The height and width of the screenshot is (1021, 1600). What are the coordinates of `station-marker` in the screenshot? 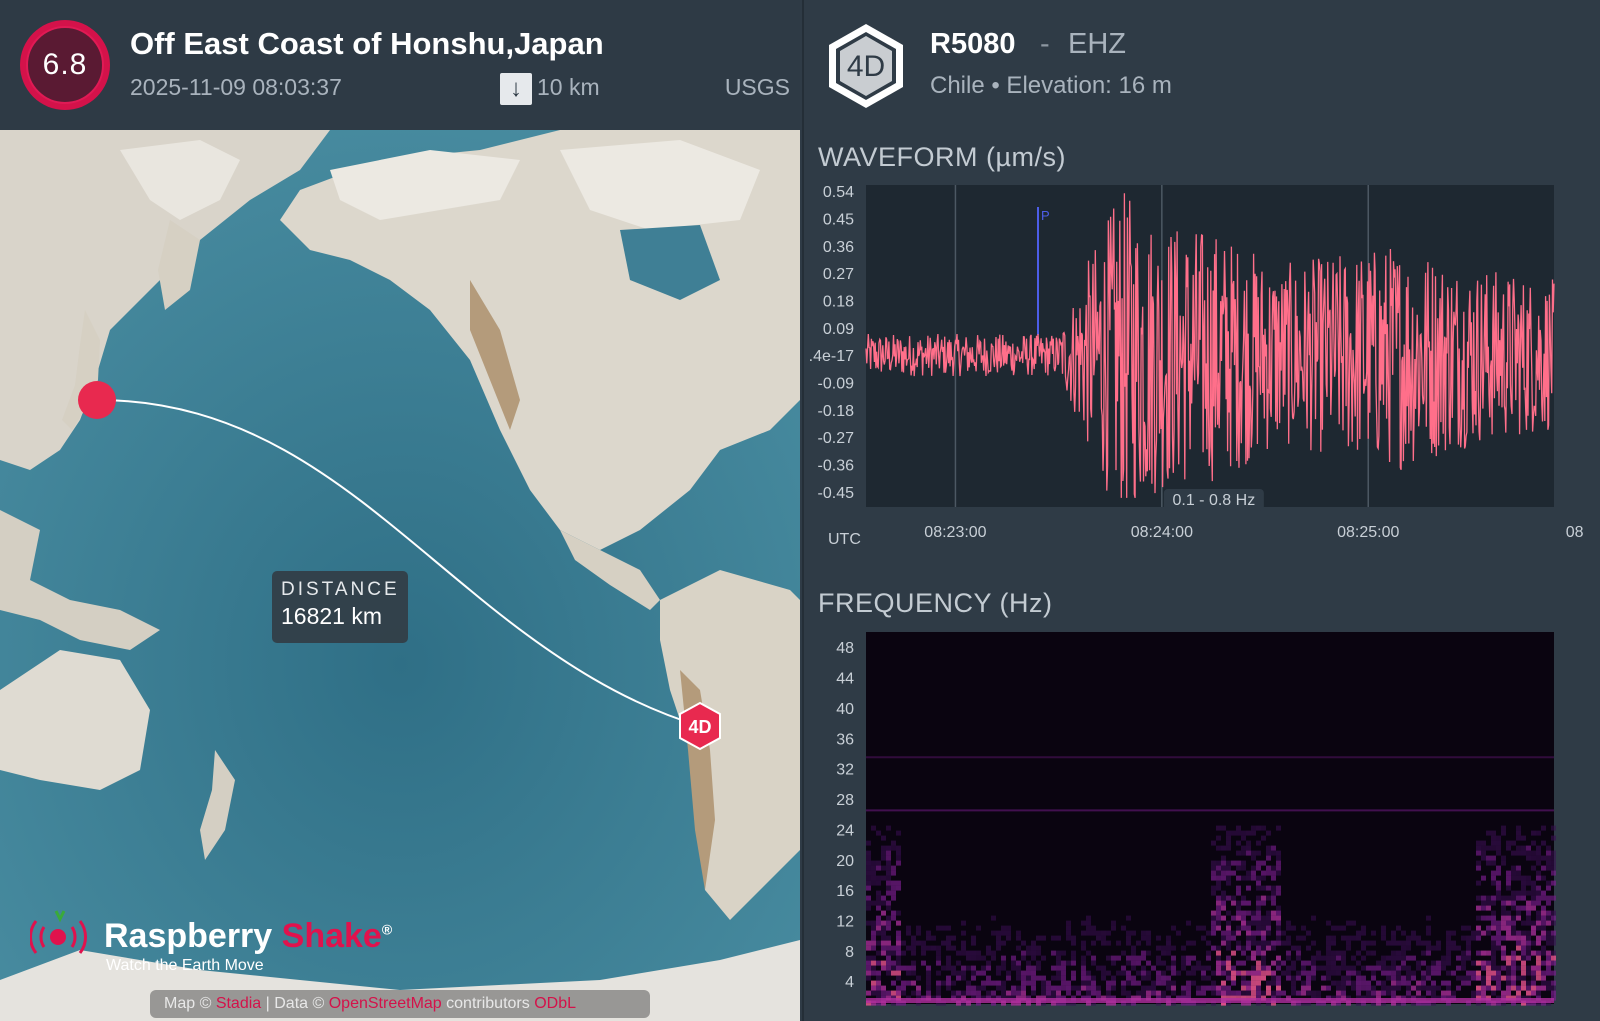 It's located at (700, 726).